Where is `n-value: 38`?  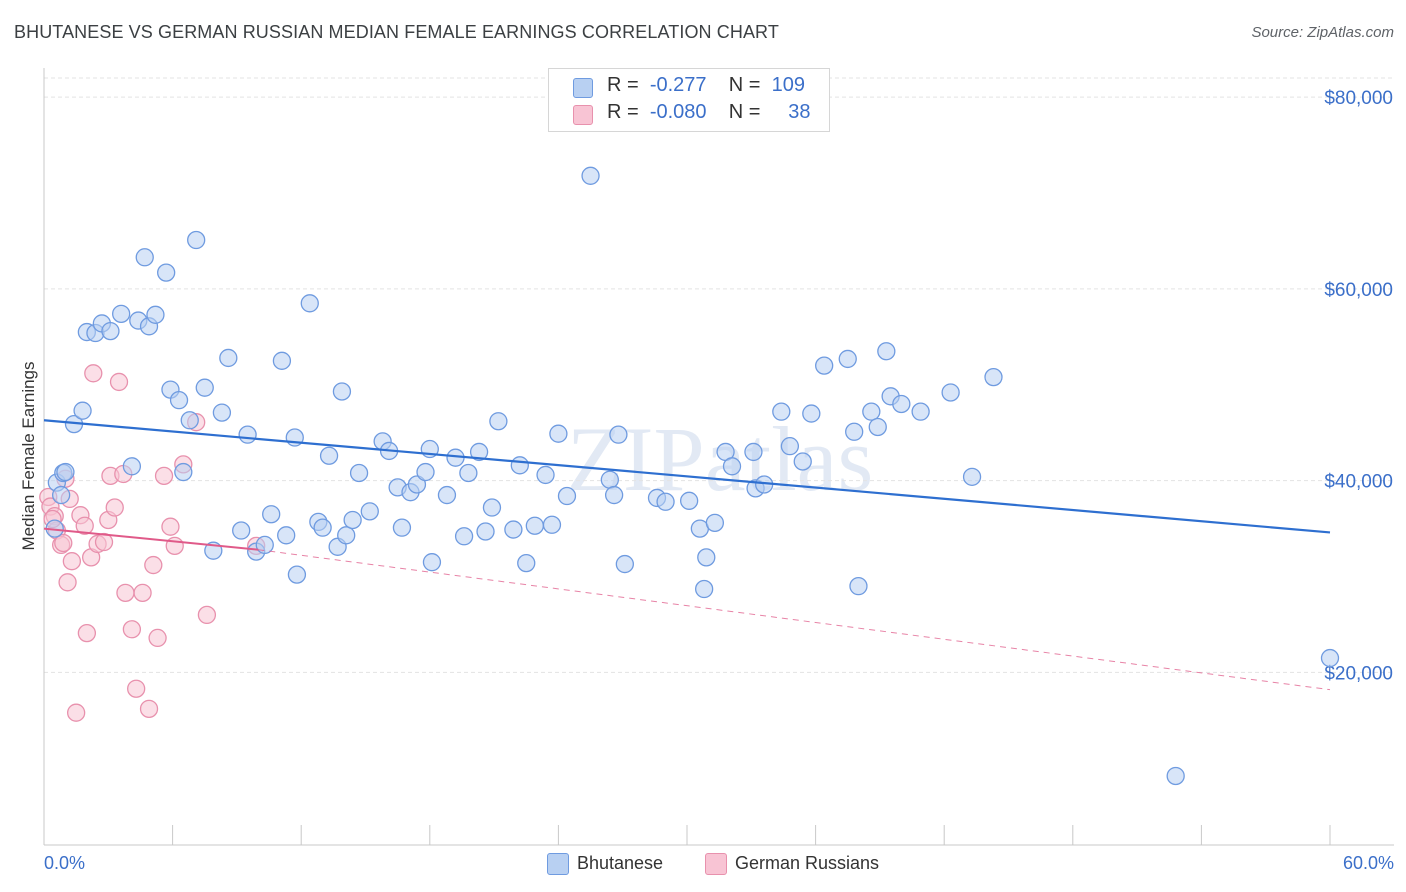
n-value: 38 is located at coordinates (799, 112).